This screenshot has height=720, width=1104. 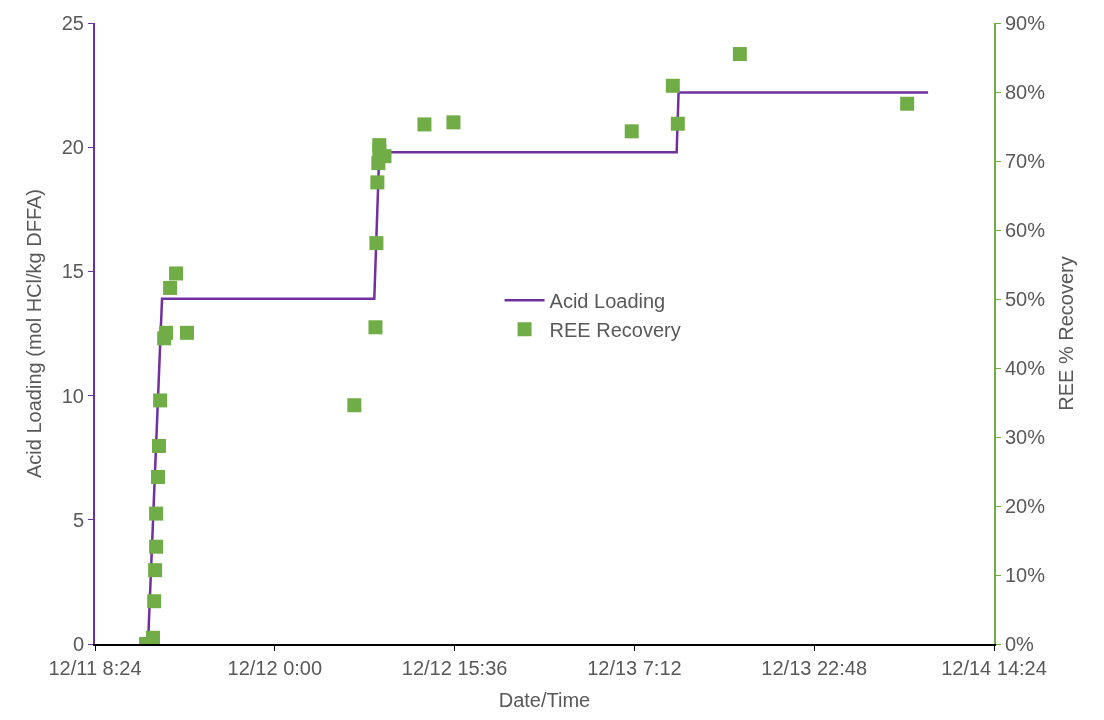 What do you see at coordinates (1025, 575) in the screenshot?
I see `y2-tick-label: 10%` at bounding box center [1025, 575].